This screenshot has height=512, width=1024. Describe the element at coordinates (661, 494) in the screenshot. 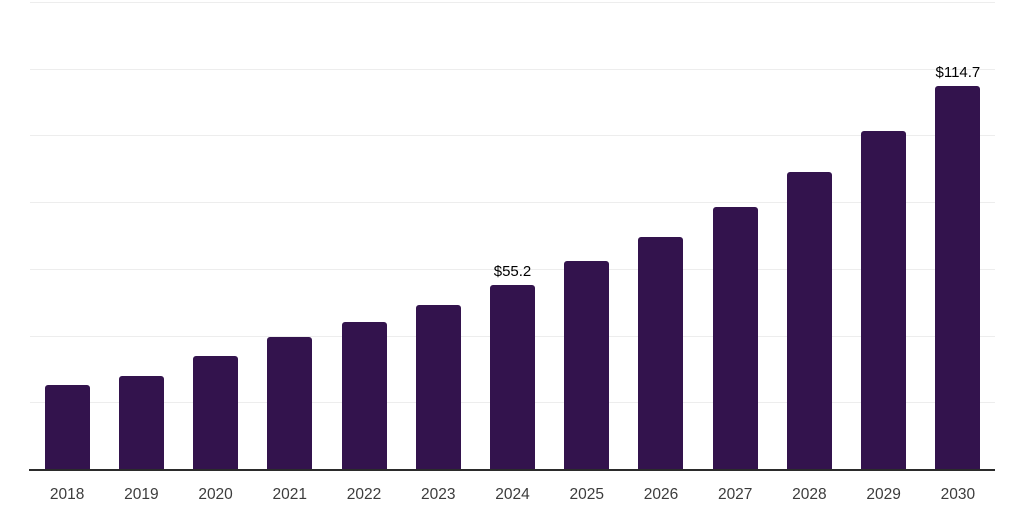

I see `x-tick-label-2026: 2026` at that location.